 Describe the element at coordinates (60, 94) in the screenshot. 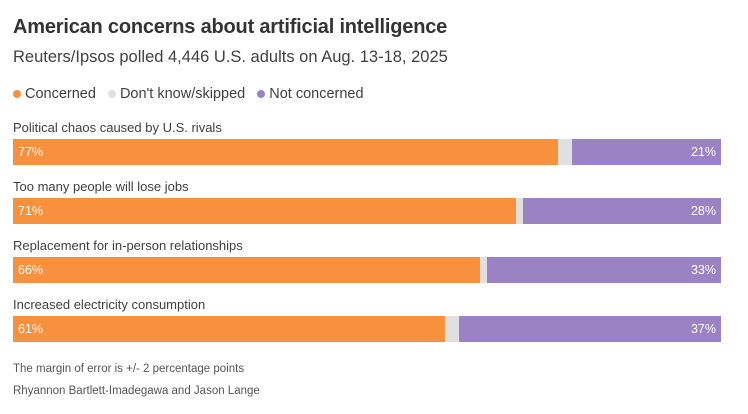

I see `legend-label-concerned: Concerned` at that location.